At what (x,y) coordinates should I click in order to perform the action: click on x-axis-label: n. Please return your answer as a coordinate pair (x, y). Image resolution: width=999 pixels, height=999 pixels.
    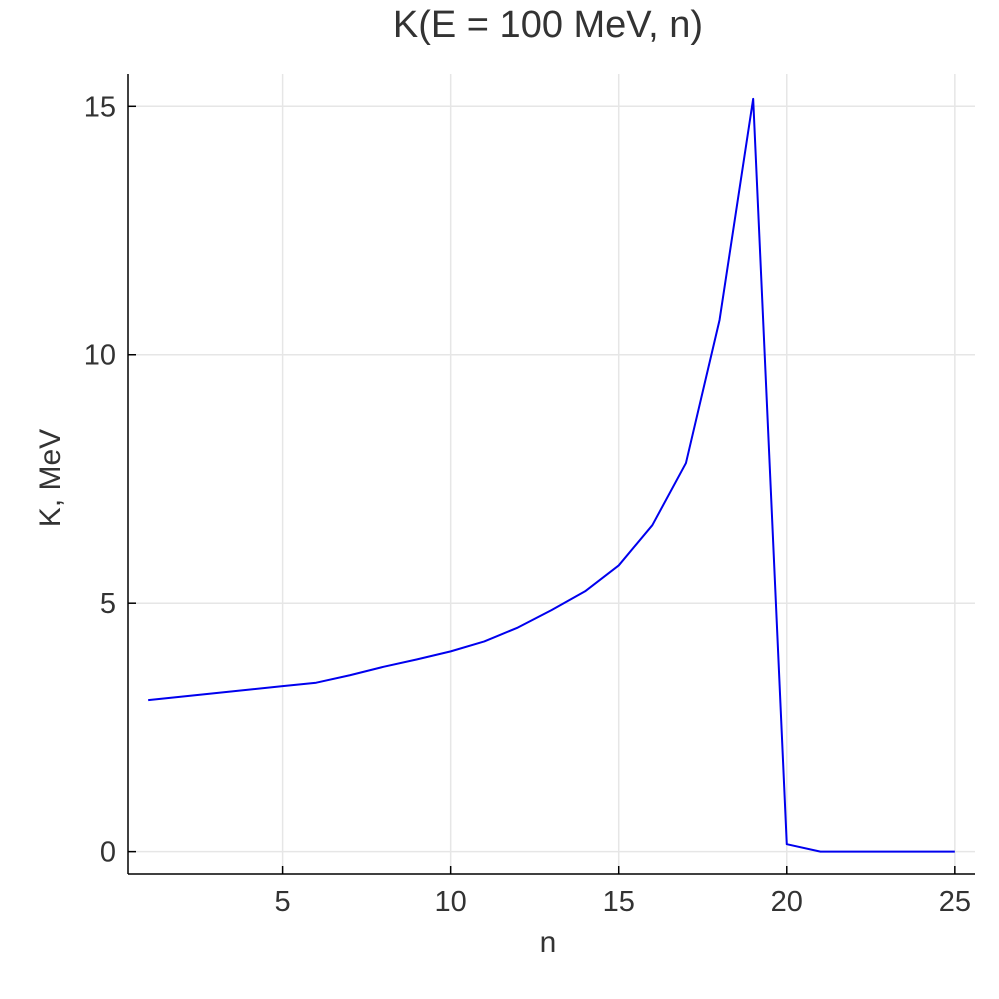
    Looking at the image, I should click on (548, 942).